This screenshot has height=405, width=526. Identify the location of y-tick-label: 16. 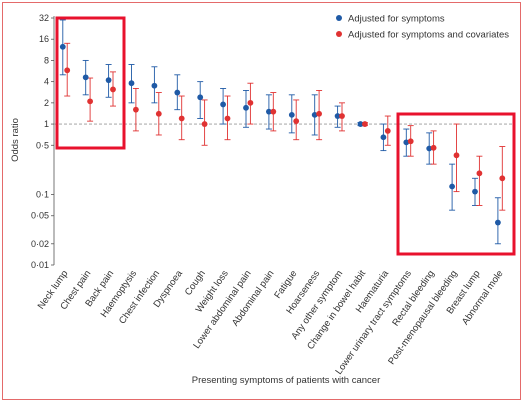
(44, 39).